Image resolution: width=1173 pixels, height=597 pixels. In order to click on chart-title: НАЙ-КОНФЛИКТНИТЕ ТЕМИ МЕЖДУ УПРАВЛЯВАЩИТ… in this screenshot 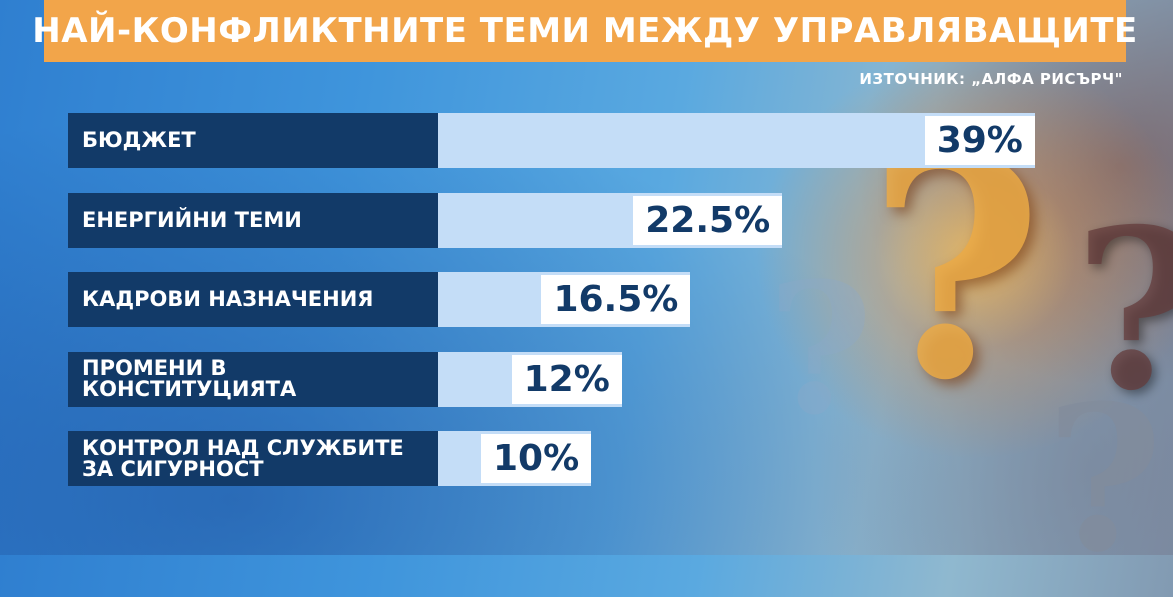, I will do `click(585, 31)`.